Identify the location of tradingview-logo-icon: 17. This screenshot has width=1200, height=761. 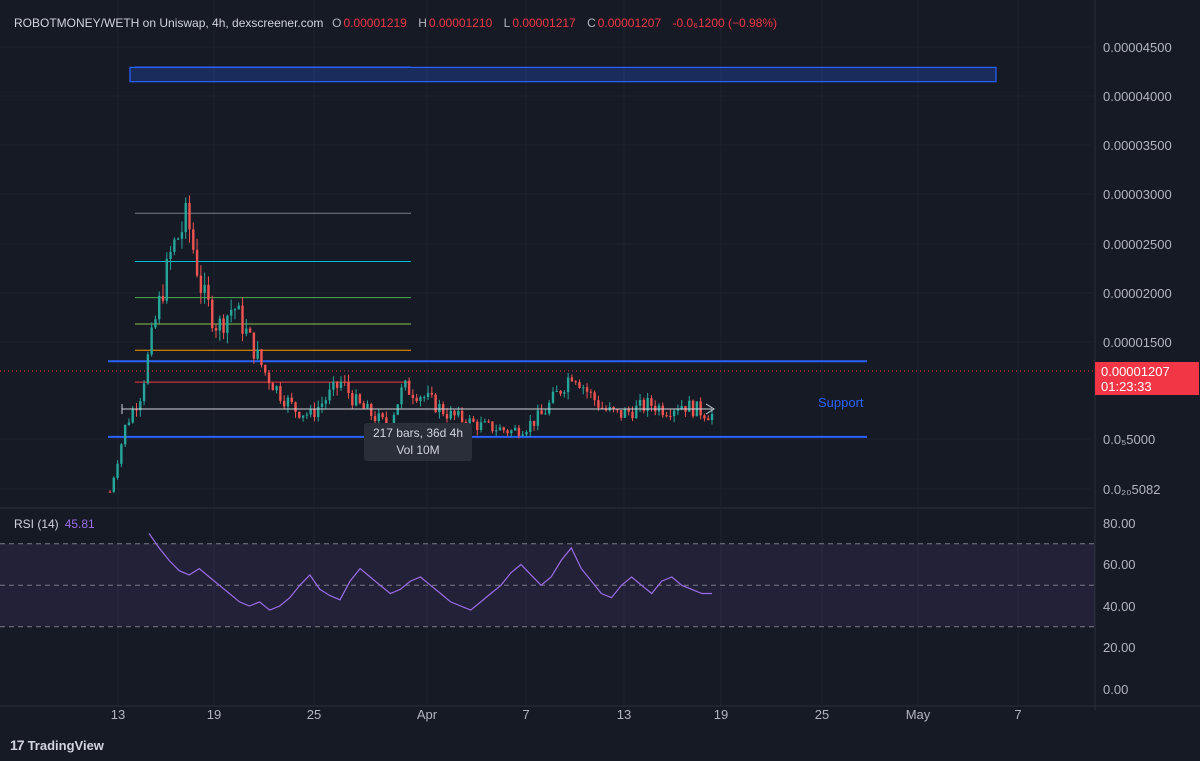
(17, 745).